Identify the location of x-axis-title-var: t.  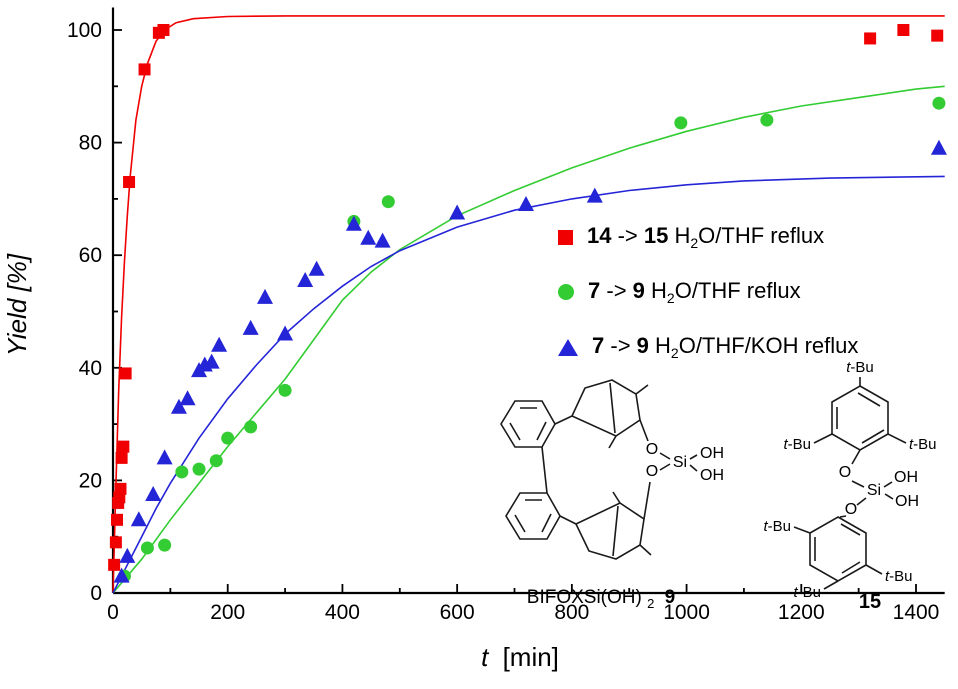
(485, 657).